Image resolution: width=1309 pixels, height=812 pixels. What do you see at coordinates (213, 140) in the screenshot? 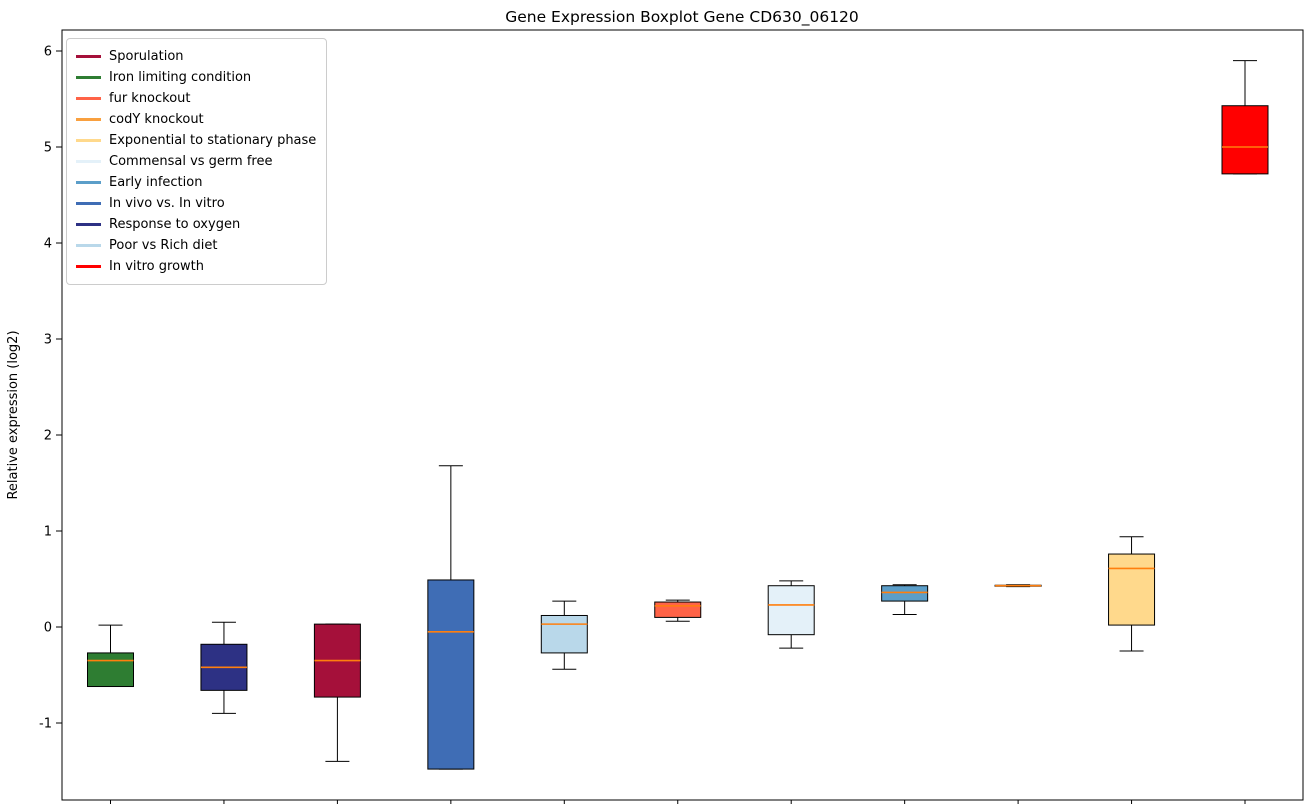
I see `legend-label: Exponential to stationary phase` at bounding box center [213, 140].